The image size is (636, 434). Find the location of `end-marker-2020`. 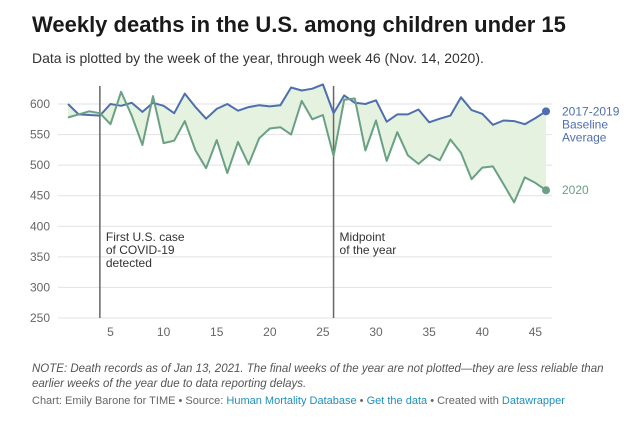

end-marker-2020 is located at coordinates (546, 190).